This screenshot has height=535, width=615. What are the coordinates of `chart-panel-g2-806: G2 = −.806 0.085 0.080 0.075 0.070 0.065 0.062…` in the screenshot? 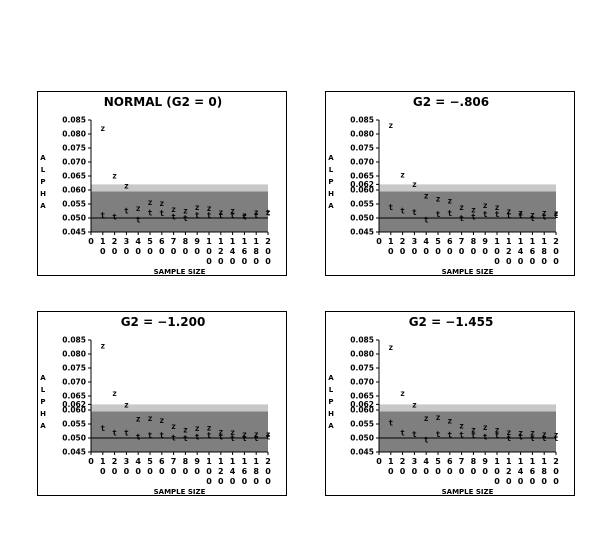 It's located at (450, 183).